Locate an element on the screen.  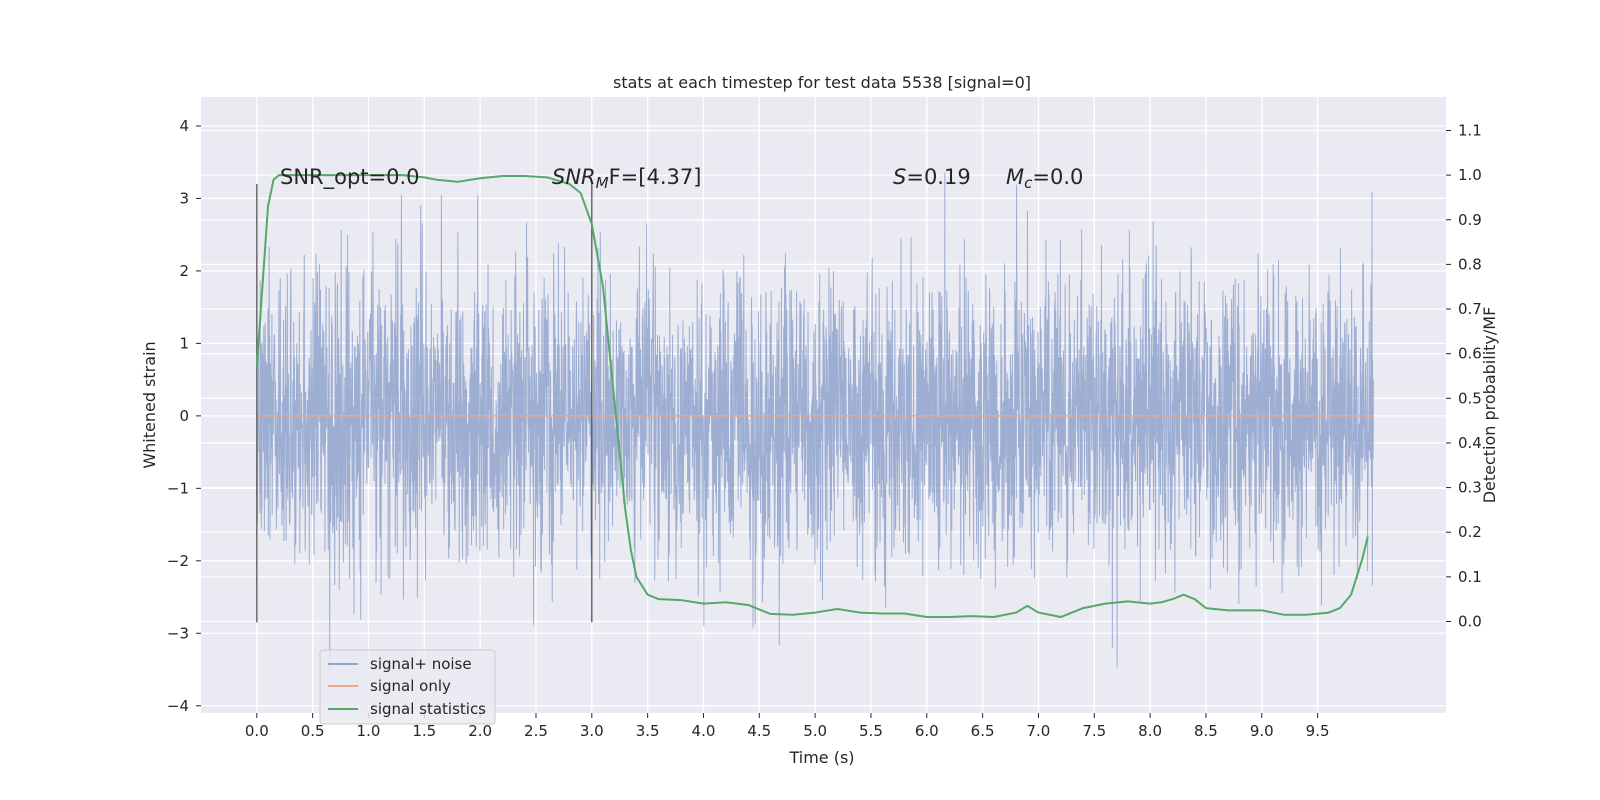
y-tick-label: 0 is located at coordinates (184, 416).